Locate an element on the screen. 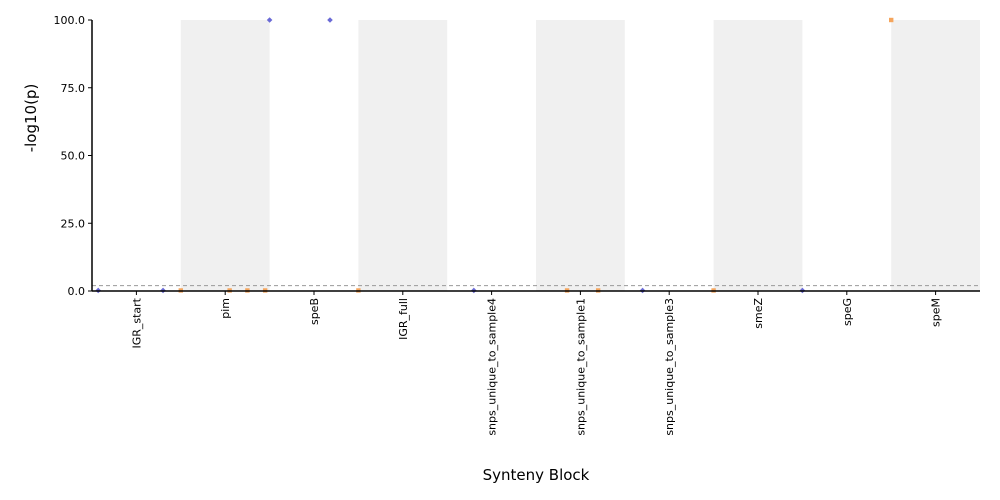  x-tick-label: IGR_start is located at coordinates (136, 322).